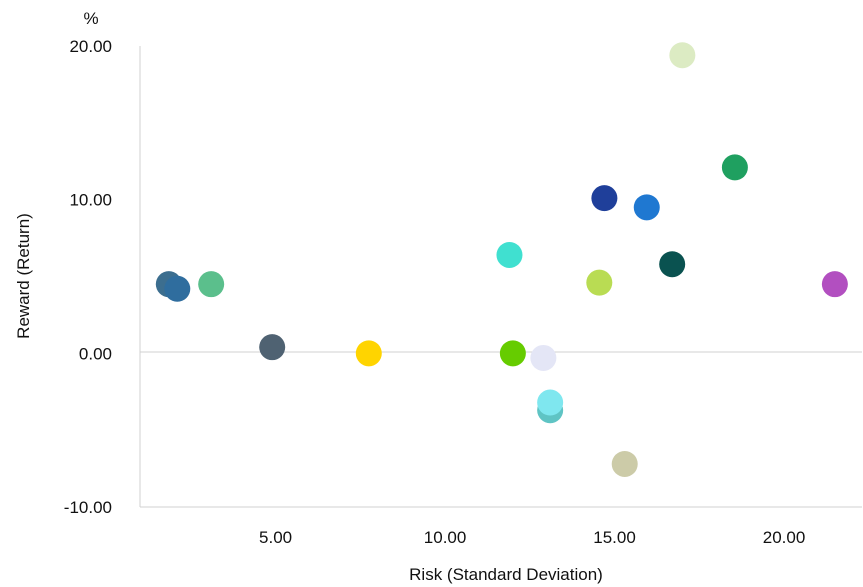 The image size is (863, 587). What do you see at coordinates (90, 18) in the screenshot?
I see `y-unit-label: %` at bounding box center [90, 18].